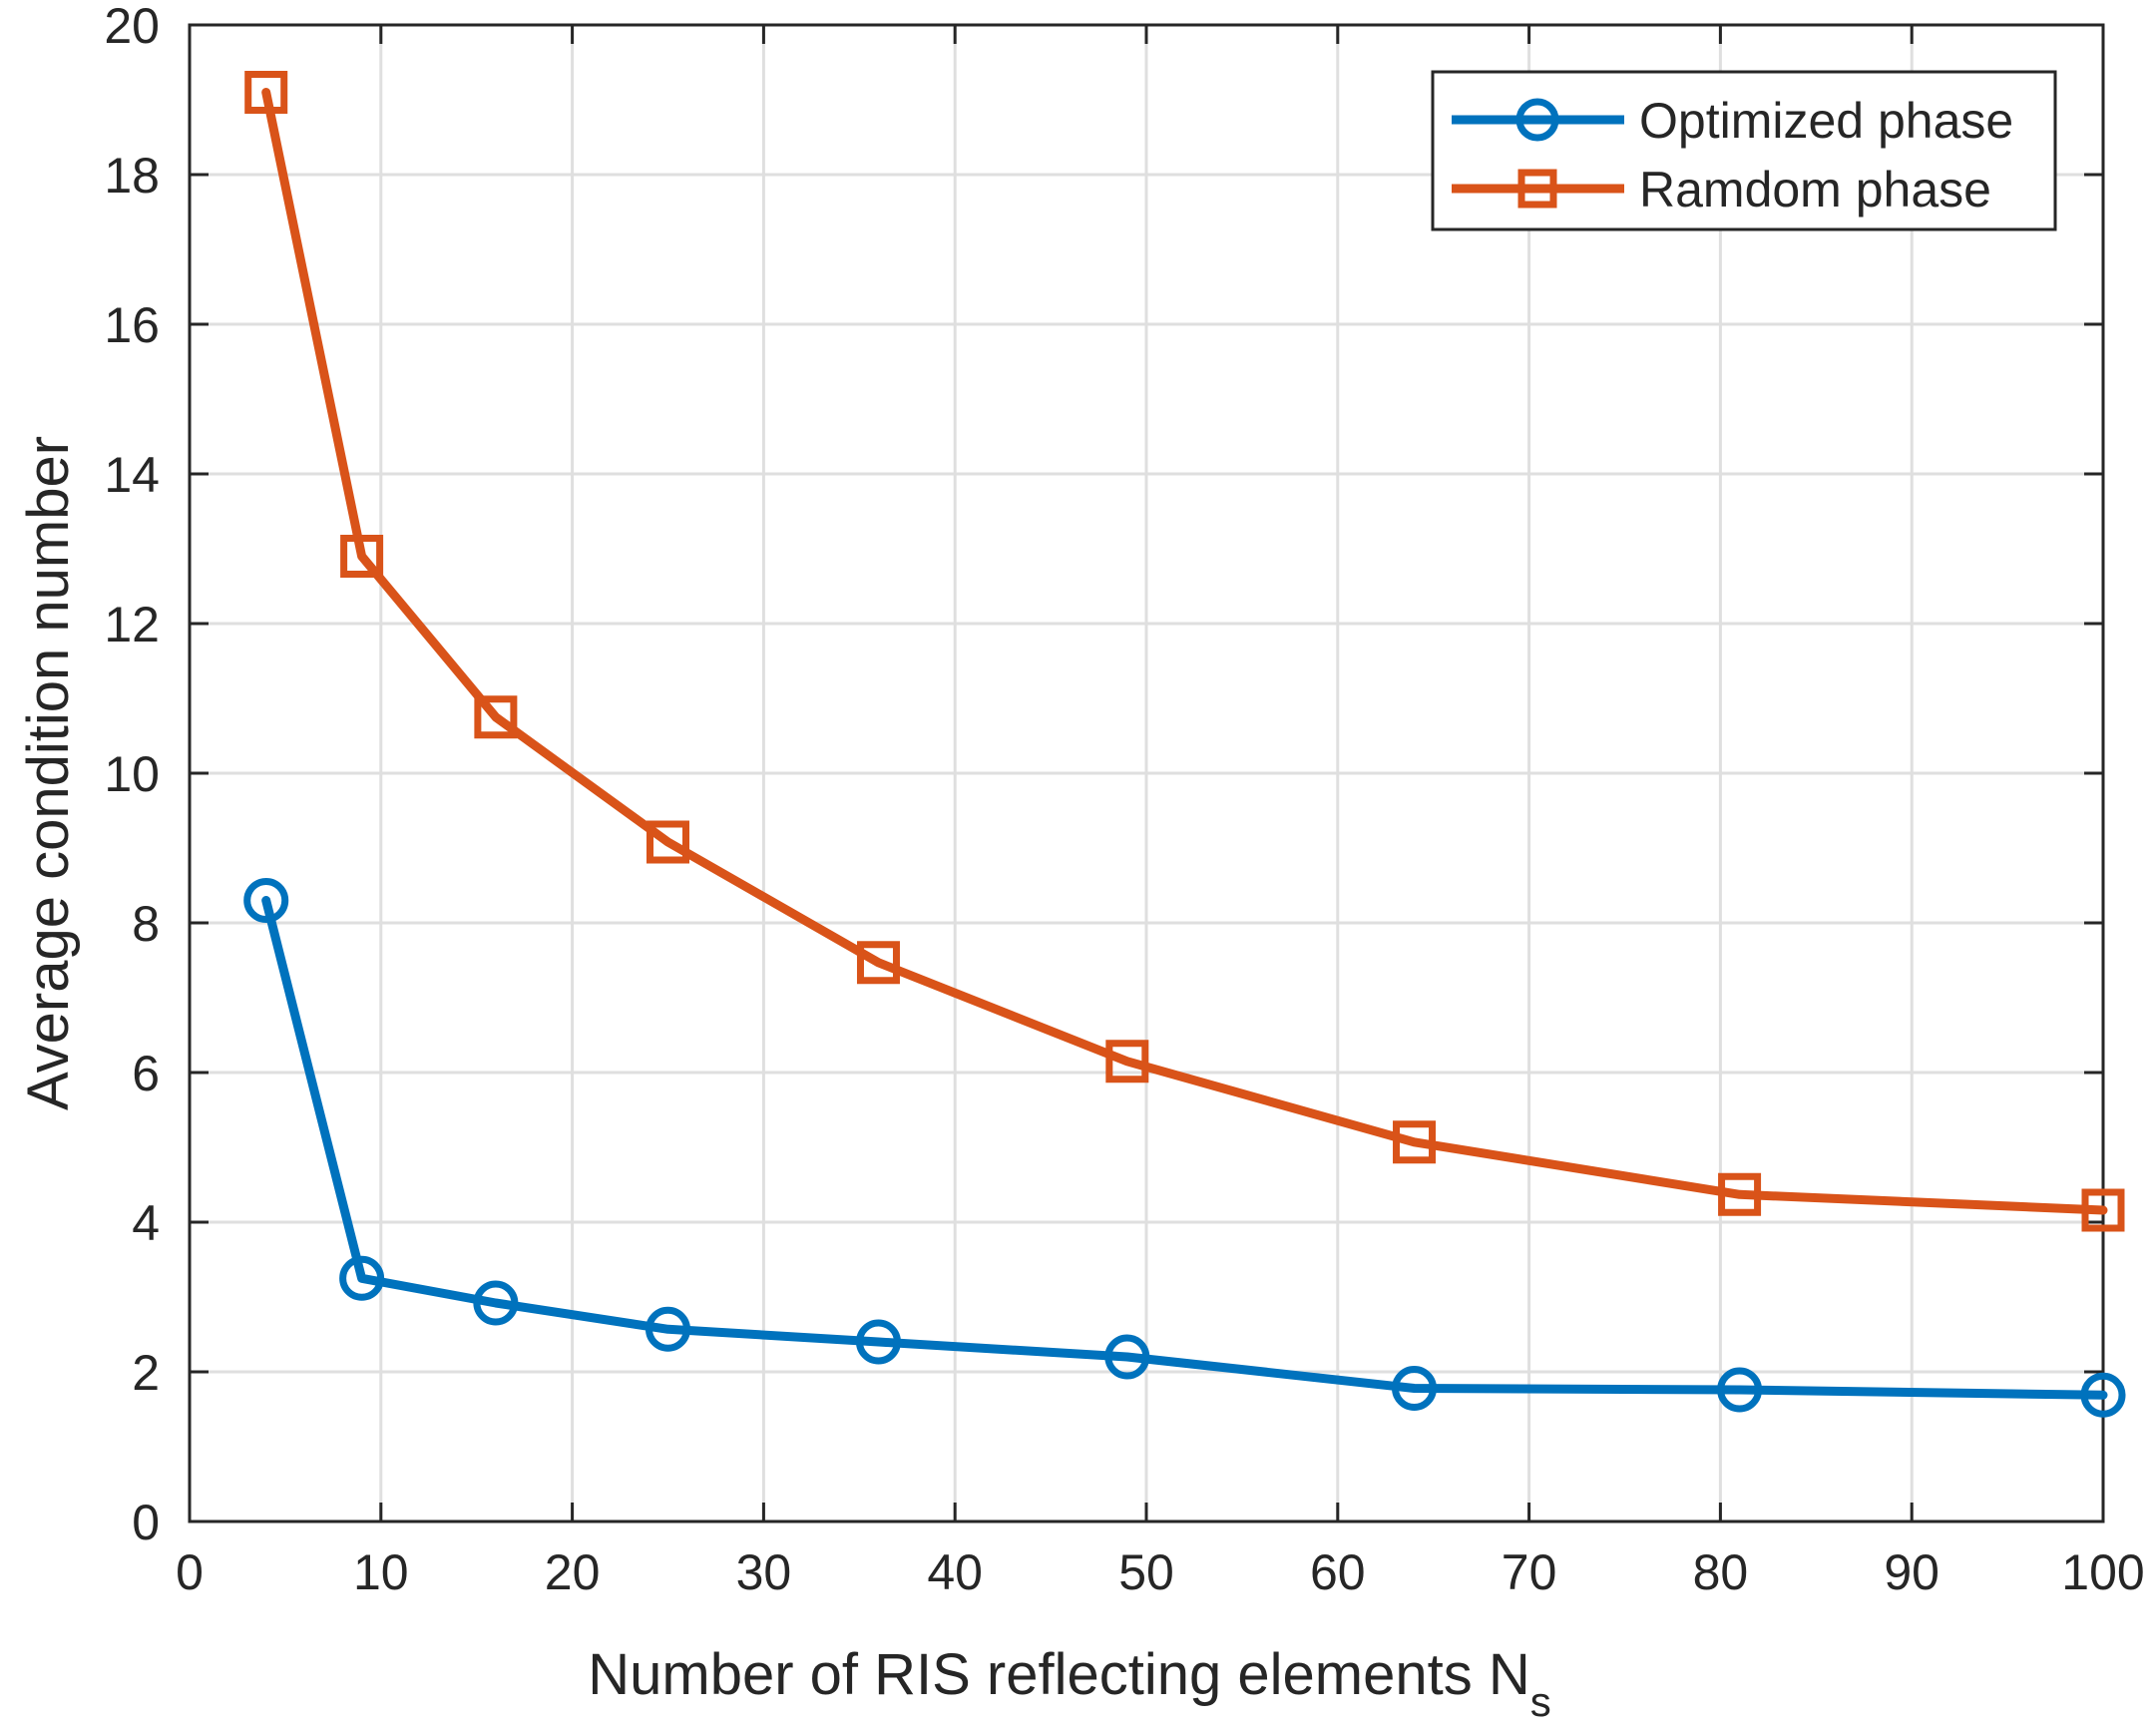 The width and height of the screenshot is (2156, 1731). Describe the element at coordinates (764, 1572) in the screenshot. I see `x-tick-label: 30` at that location.